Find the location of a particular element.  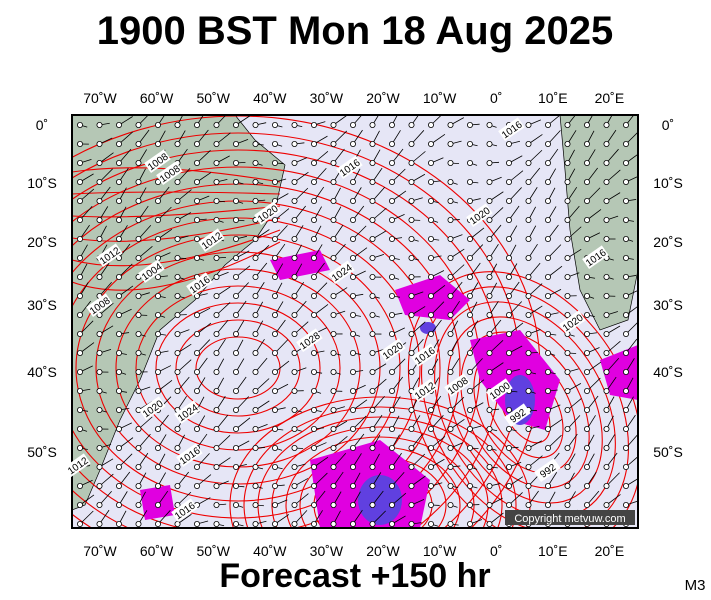

lat-label: 30˚S is located at coordinates (42, 305).